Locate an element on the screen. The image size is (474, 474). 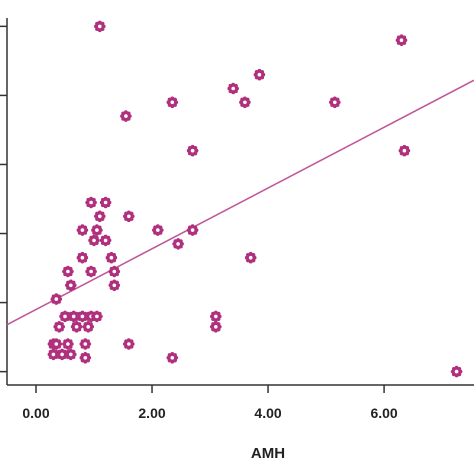
x-tick-label: 2.00 is located at coordinates (151, 413).